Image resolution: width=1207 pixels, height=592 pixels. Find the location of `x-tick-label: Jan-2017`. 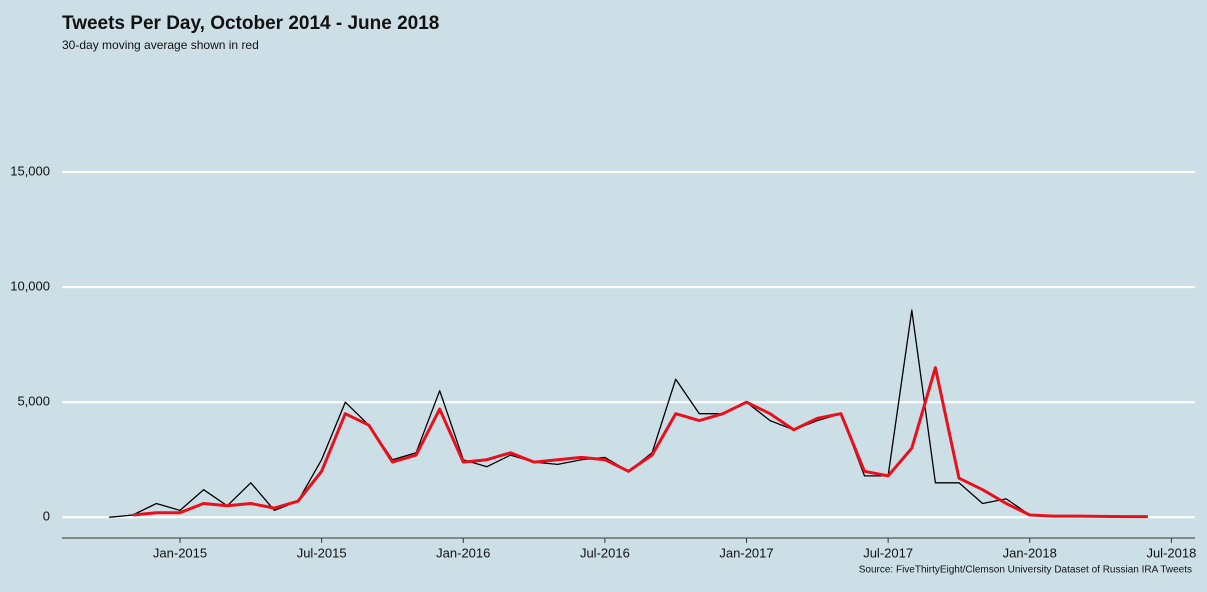

x-tick-label: Jan-2017 is located at coordinates (746, 552).